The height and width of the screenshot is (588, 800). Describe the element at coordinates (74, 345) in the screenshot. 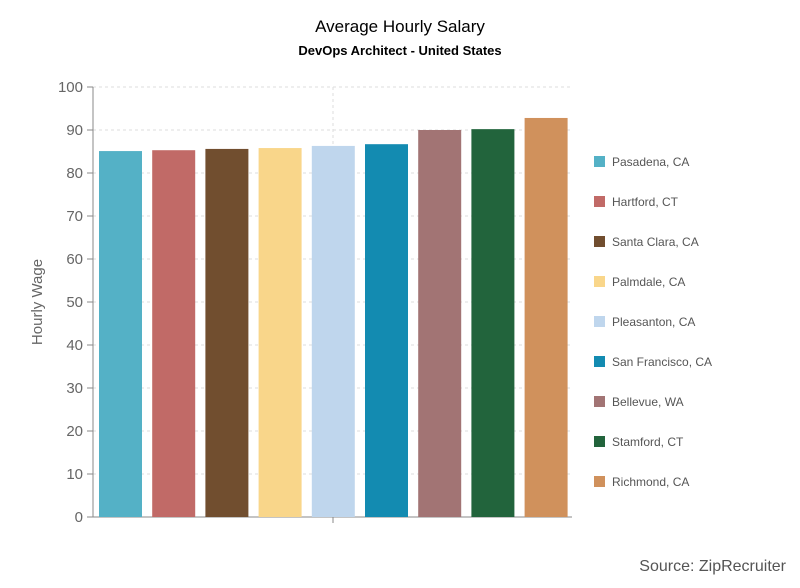

I see `y-tick-label: 40` at that location.